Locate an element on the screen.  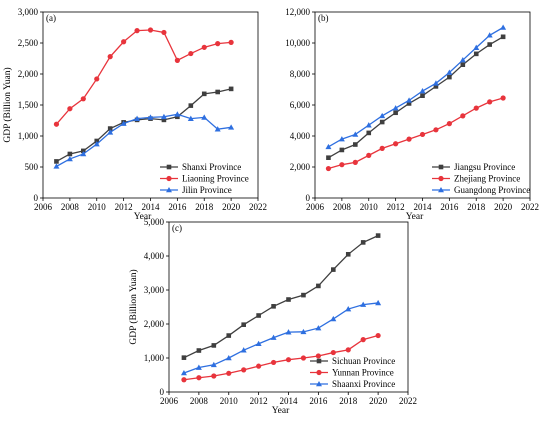
legend-label: Yunnan Province is located at coordinates (363, 373).